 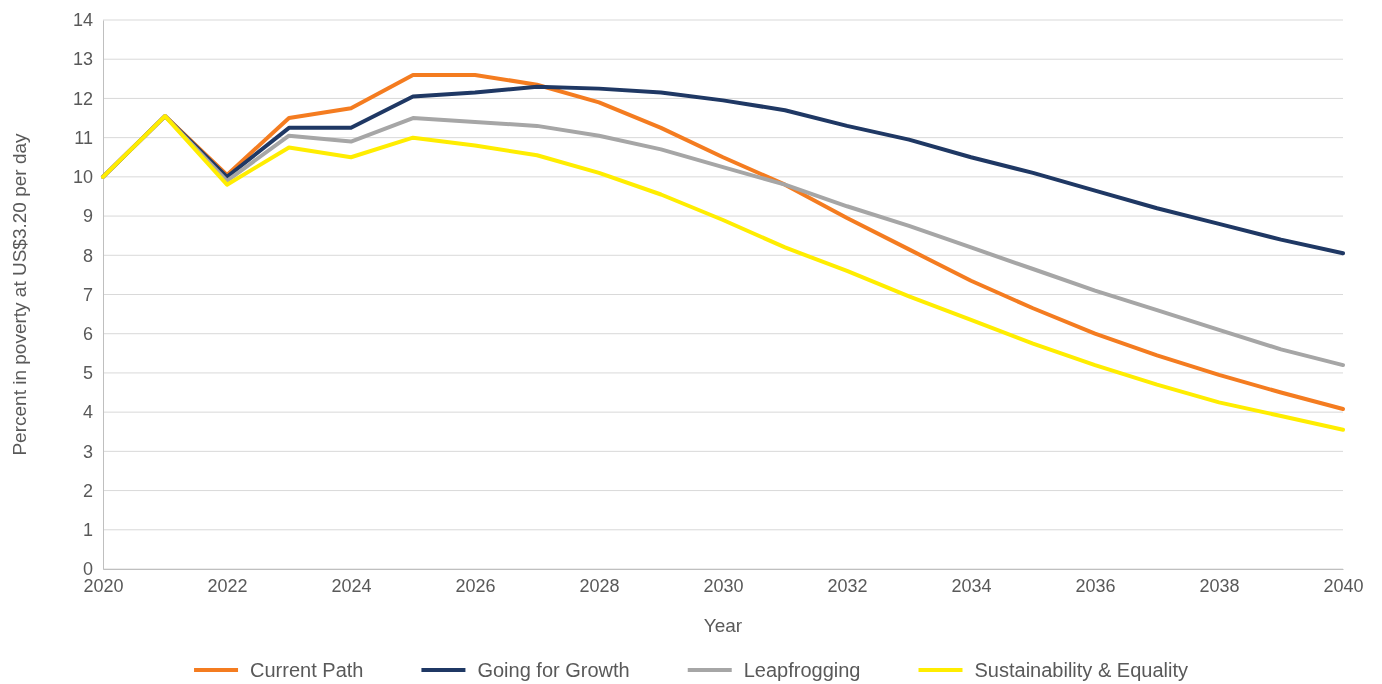 I want to click on x-axis-title: Year, so click(x=723, y=625).